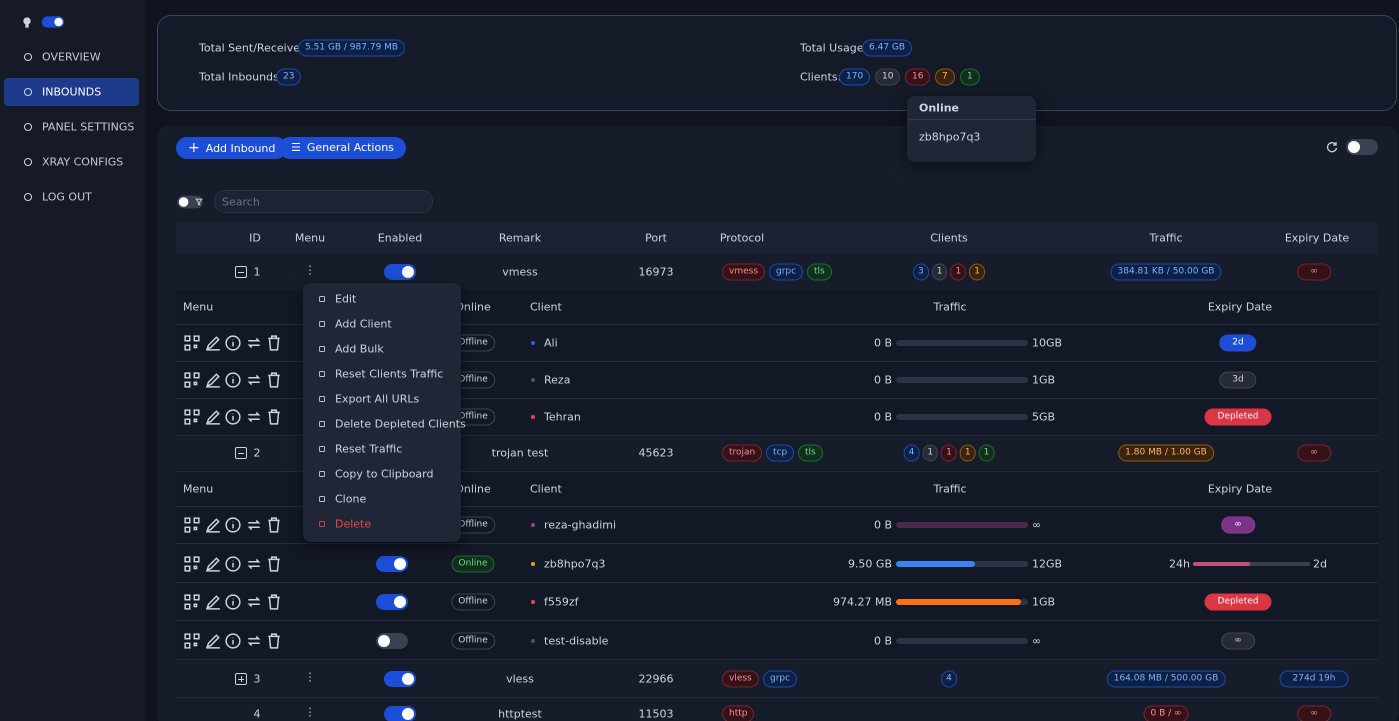 The width and height of the screenshot is (1399, 721). Describe the element at coordinates (88, 127) in the screenshot. I see `sidebar-item: PANEL SETTINGS` at that location.